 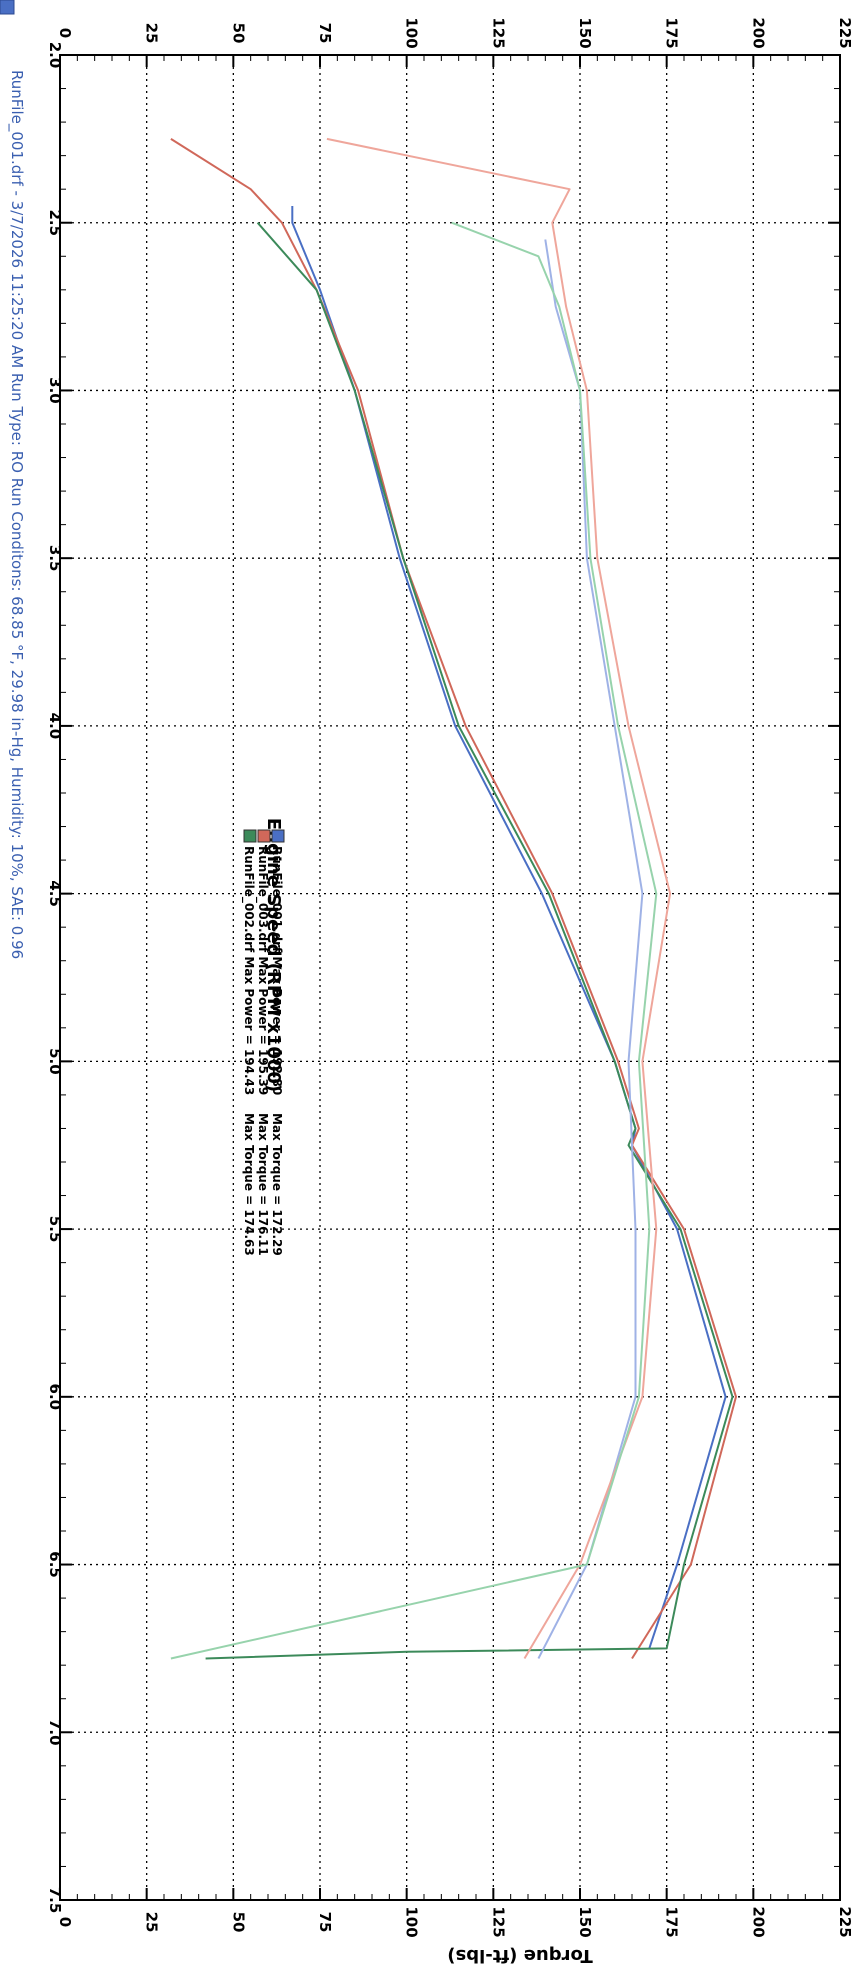 What do you see at coordinates (55, 1397) in the screenshot?
I see `x-tick-label: 6.0` at bounding box center [55, 1397].